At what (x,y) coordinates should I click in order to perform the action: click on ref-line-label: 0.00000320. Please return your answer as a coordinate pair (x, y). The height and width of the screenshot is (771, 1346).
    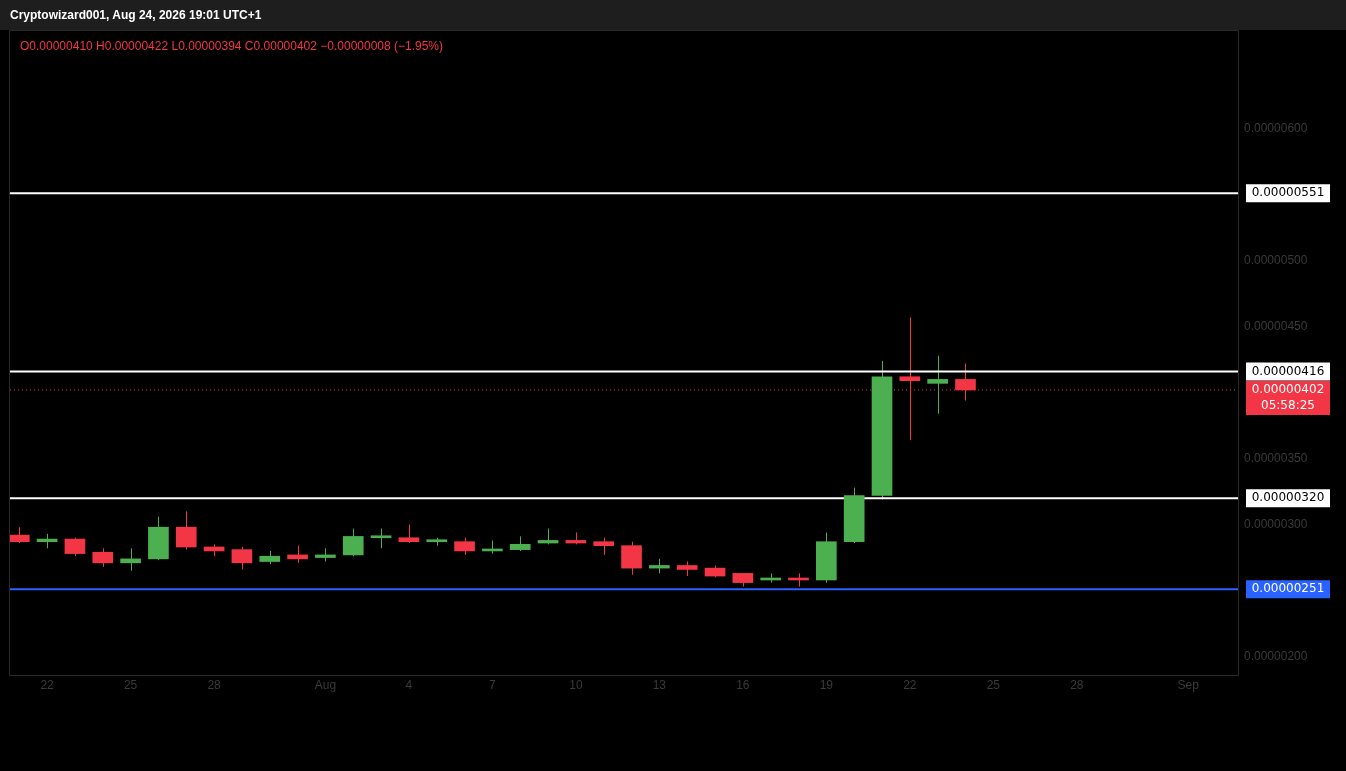
    Looking at the image, I should click on (1288, 497).